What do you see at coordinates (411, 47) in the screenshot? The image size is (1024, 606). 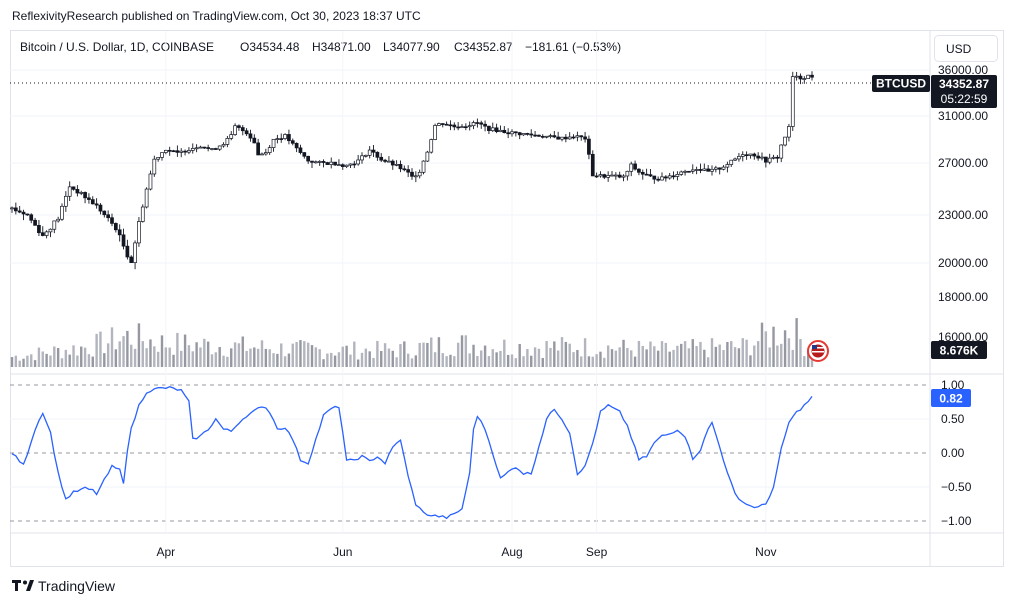 I see `legend-low: L34077.90` at bounding box center [411, 47].